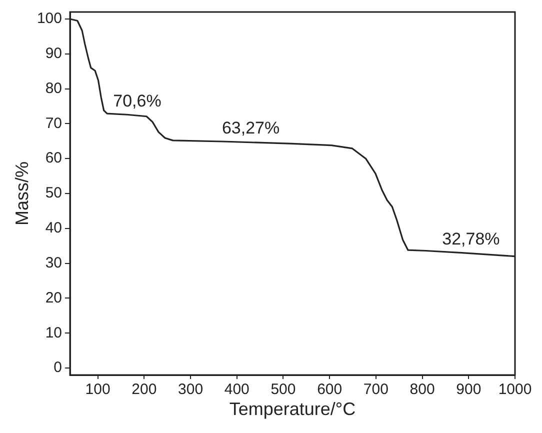 This screenshot has width=542, height=433. What do you see at coordinates (237, 389) in the screenshot?
I see `x-tick-label: 400` at bounding box center [237, 389].